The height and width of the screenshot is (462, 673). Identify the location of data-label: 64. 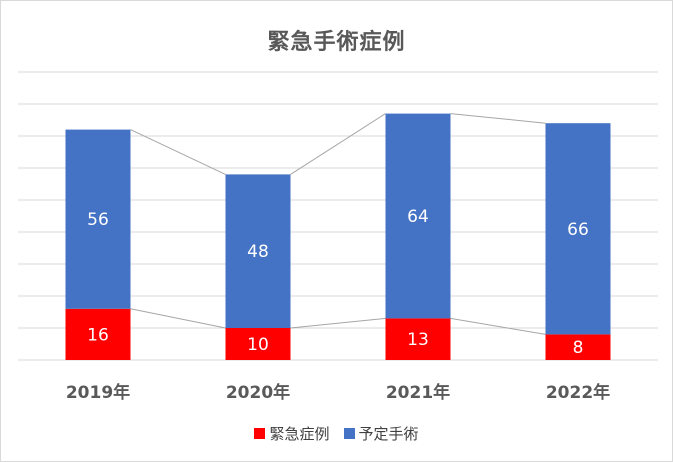
(418, 217).